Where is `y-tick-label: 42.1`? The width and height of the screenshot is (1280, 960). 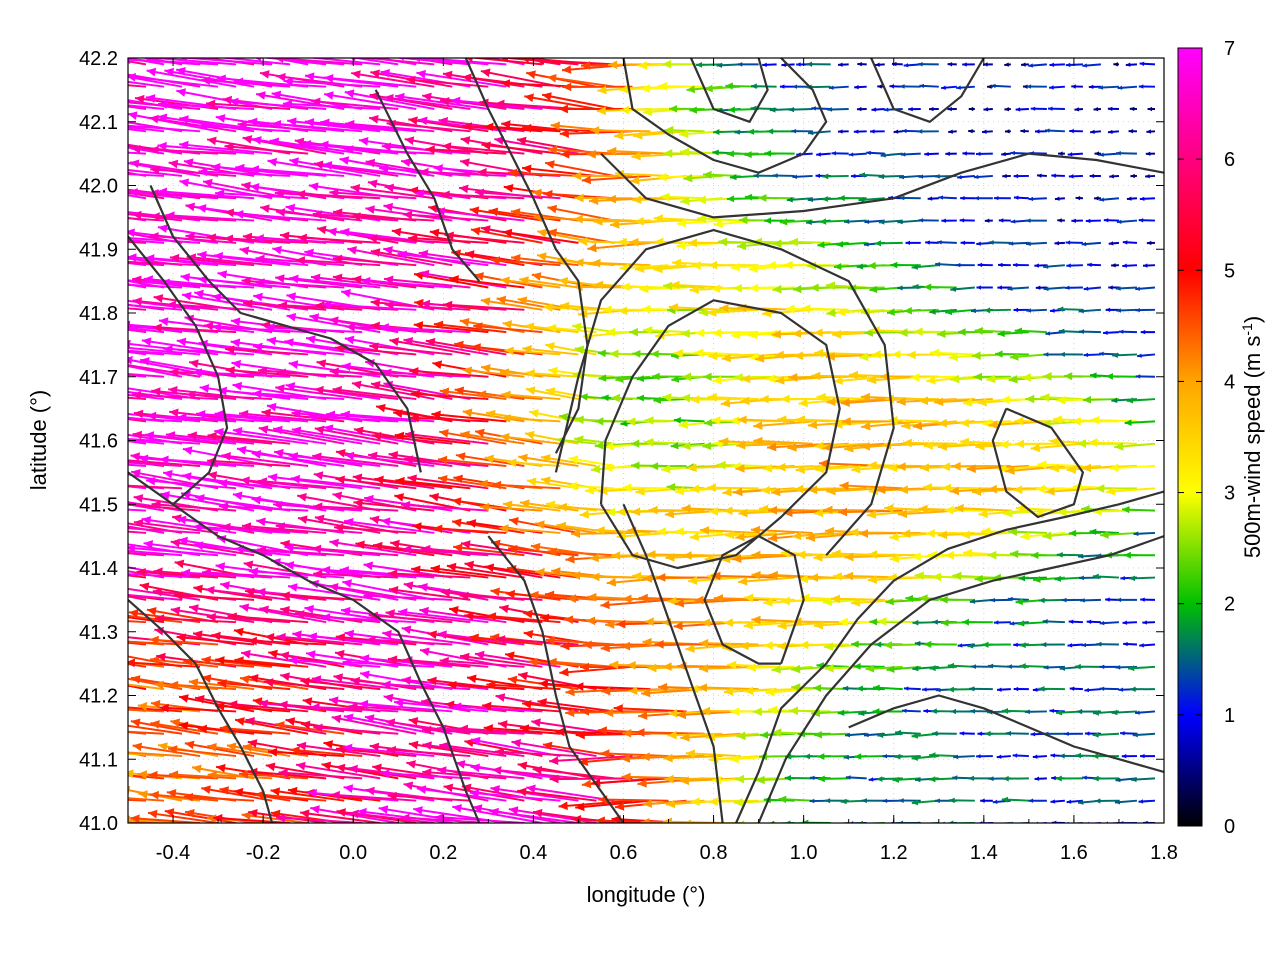
y-tick-label: 42.1 is located at coordinates (98, 123).